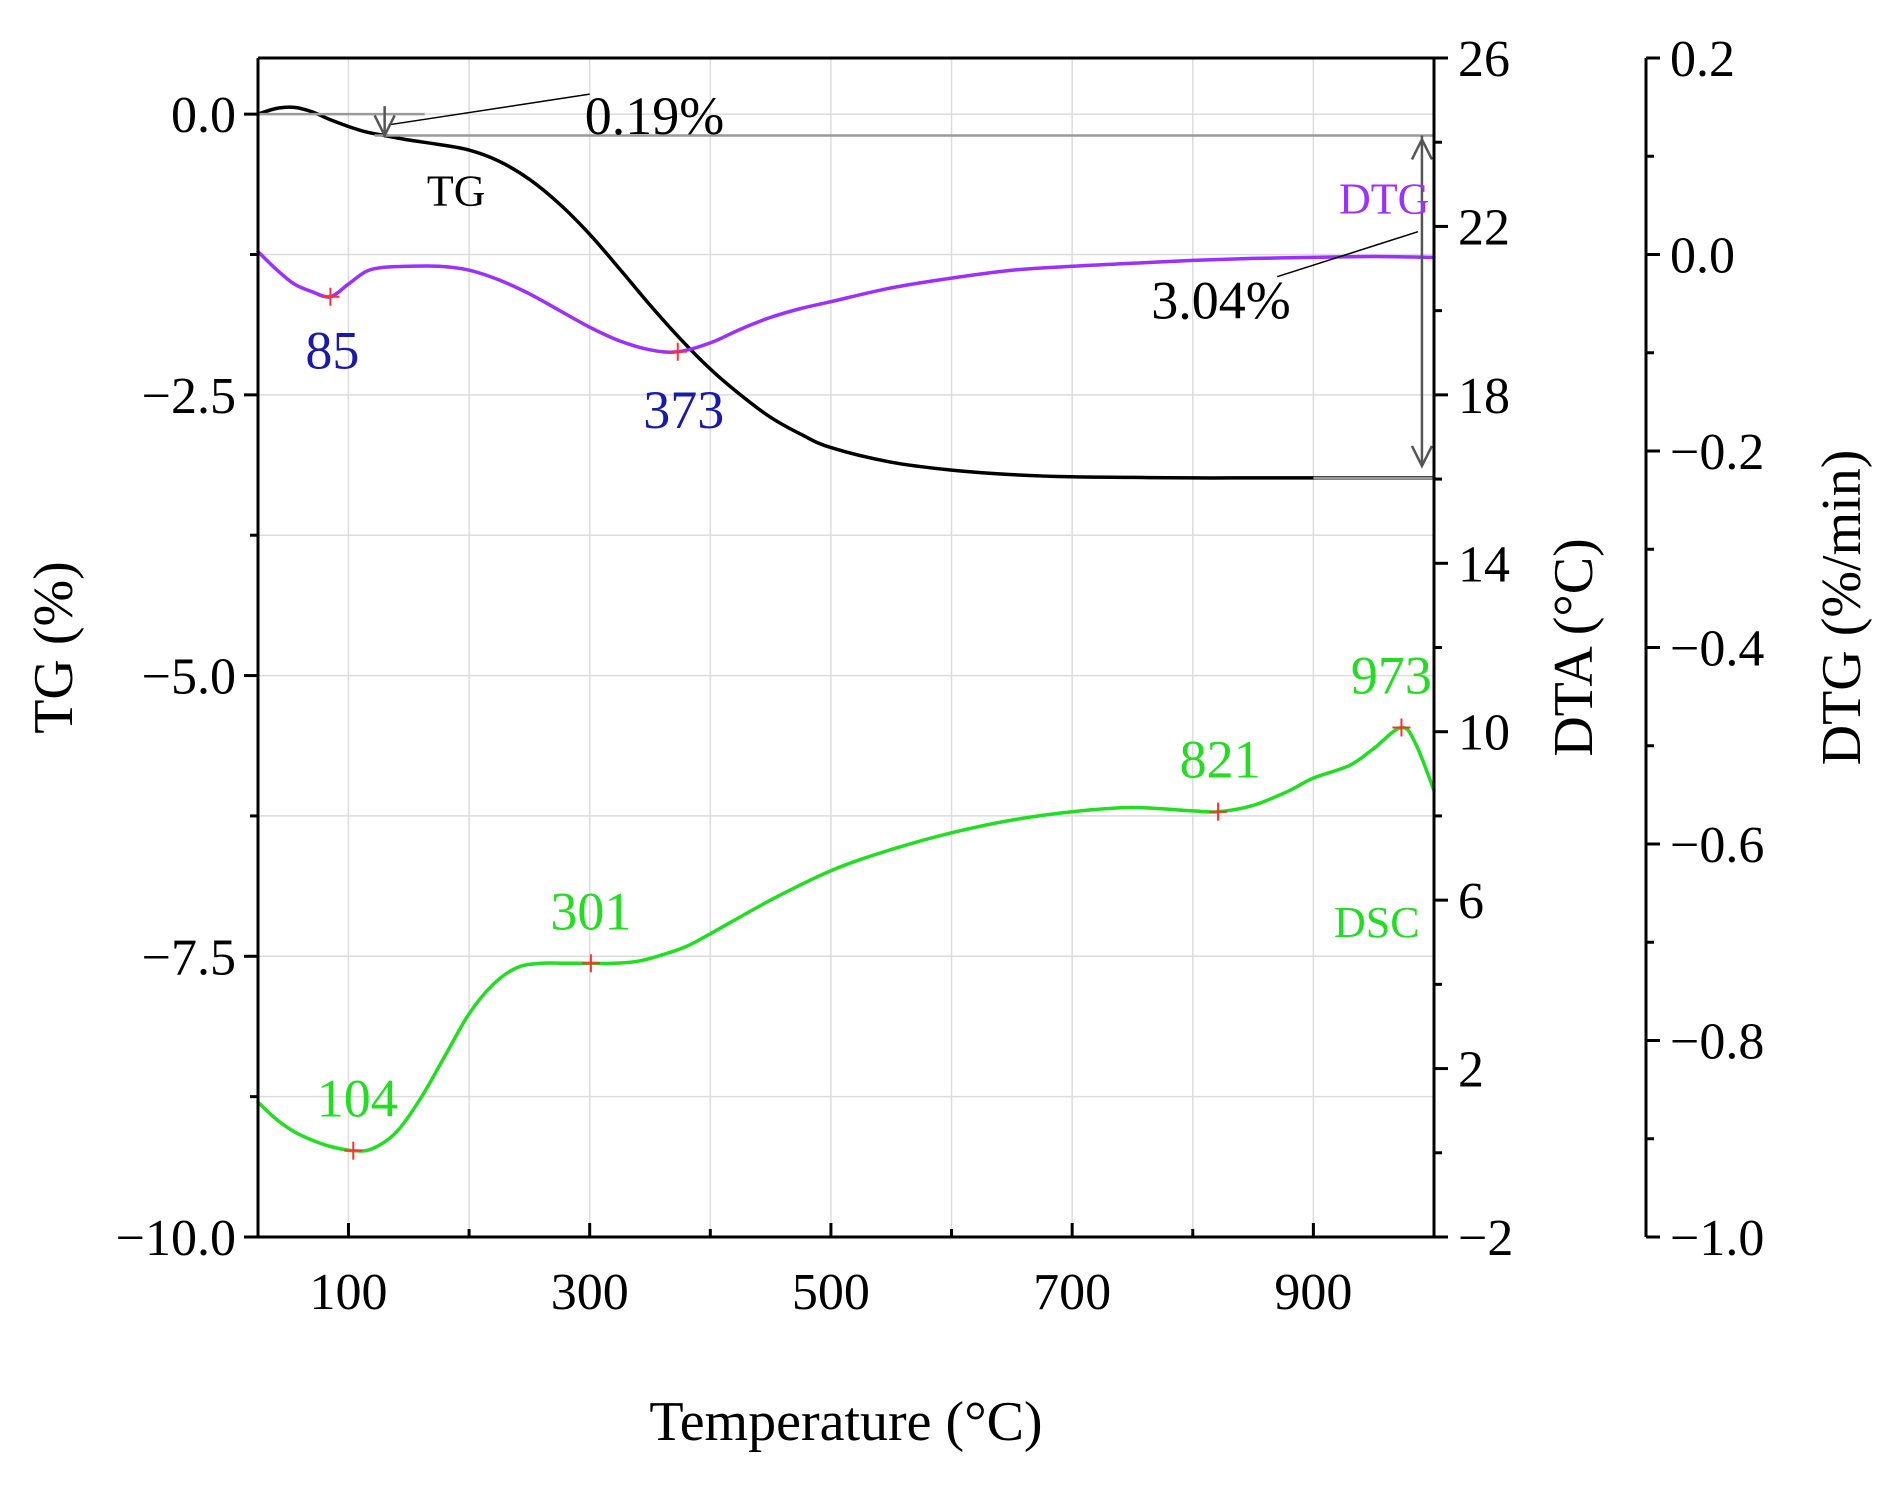 Image resolution: width=1895 pixels, height=1497 pixels. What do you see at coordinates (189, 677) in the screenshot?
I see `tg-tick-label: −5.0` at bounding box center [189, 677].